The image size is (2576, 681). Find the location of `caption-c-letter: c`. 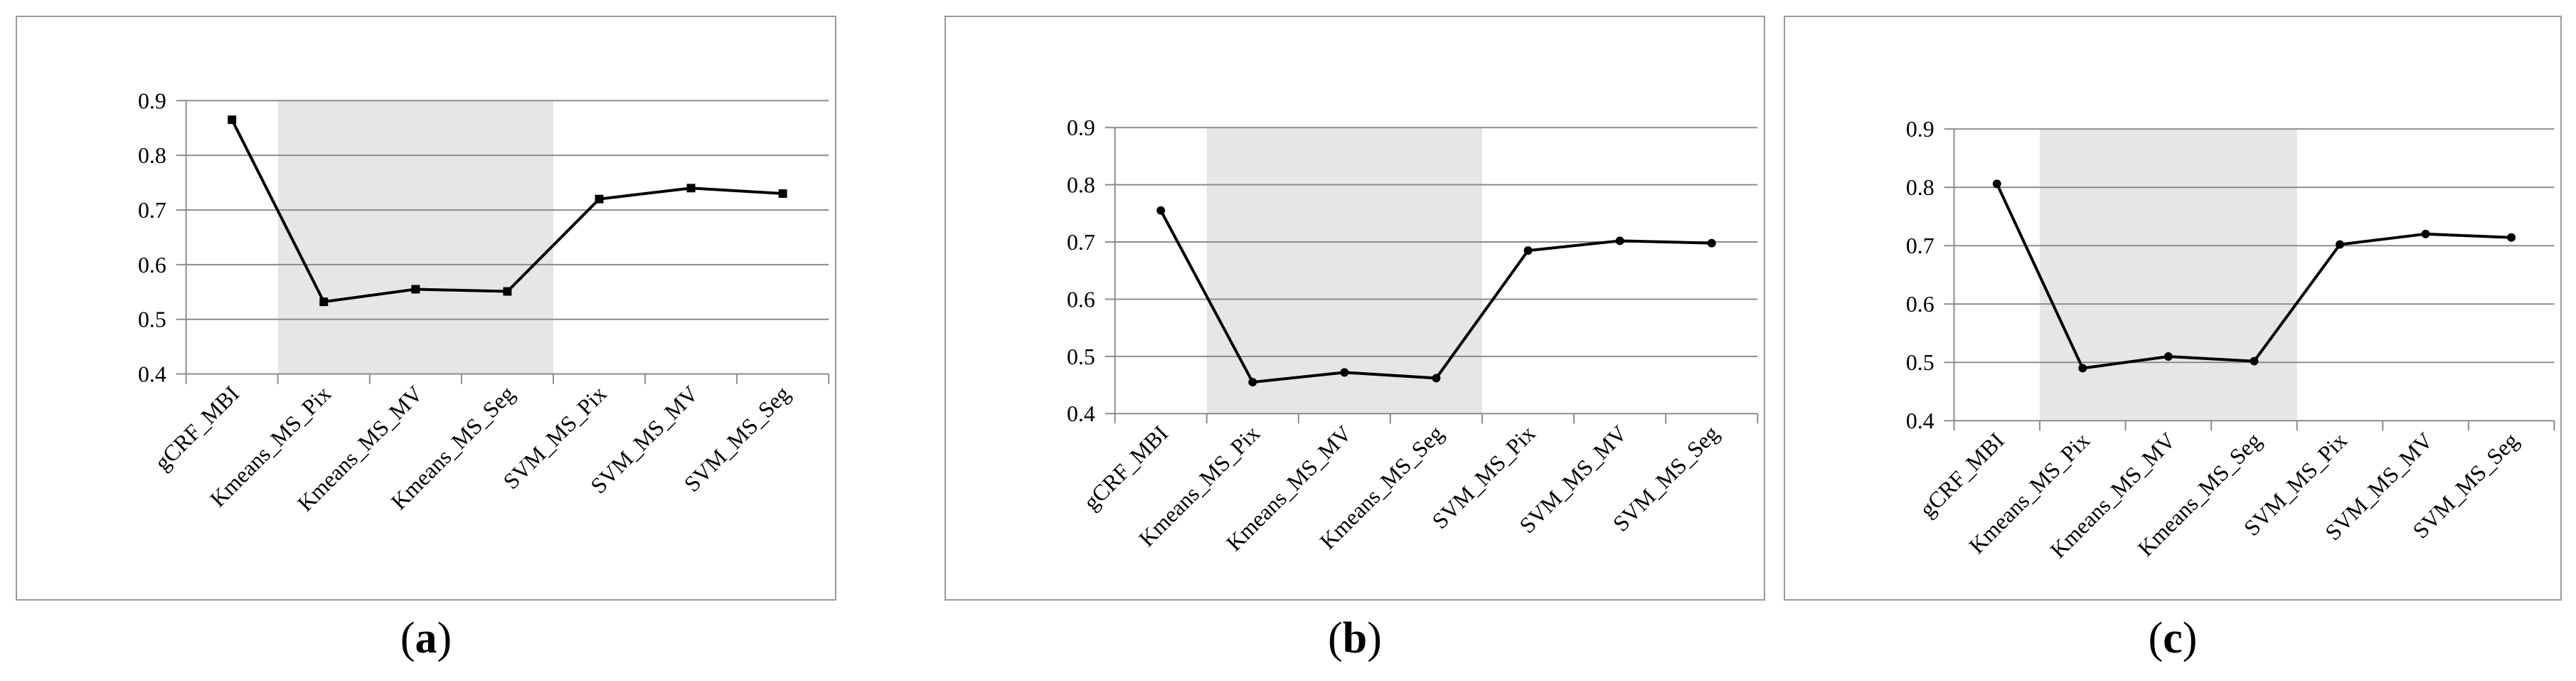

caption-c-letter: c is located at coordinates (2173, 638).